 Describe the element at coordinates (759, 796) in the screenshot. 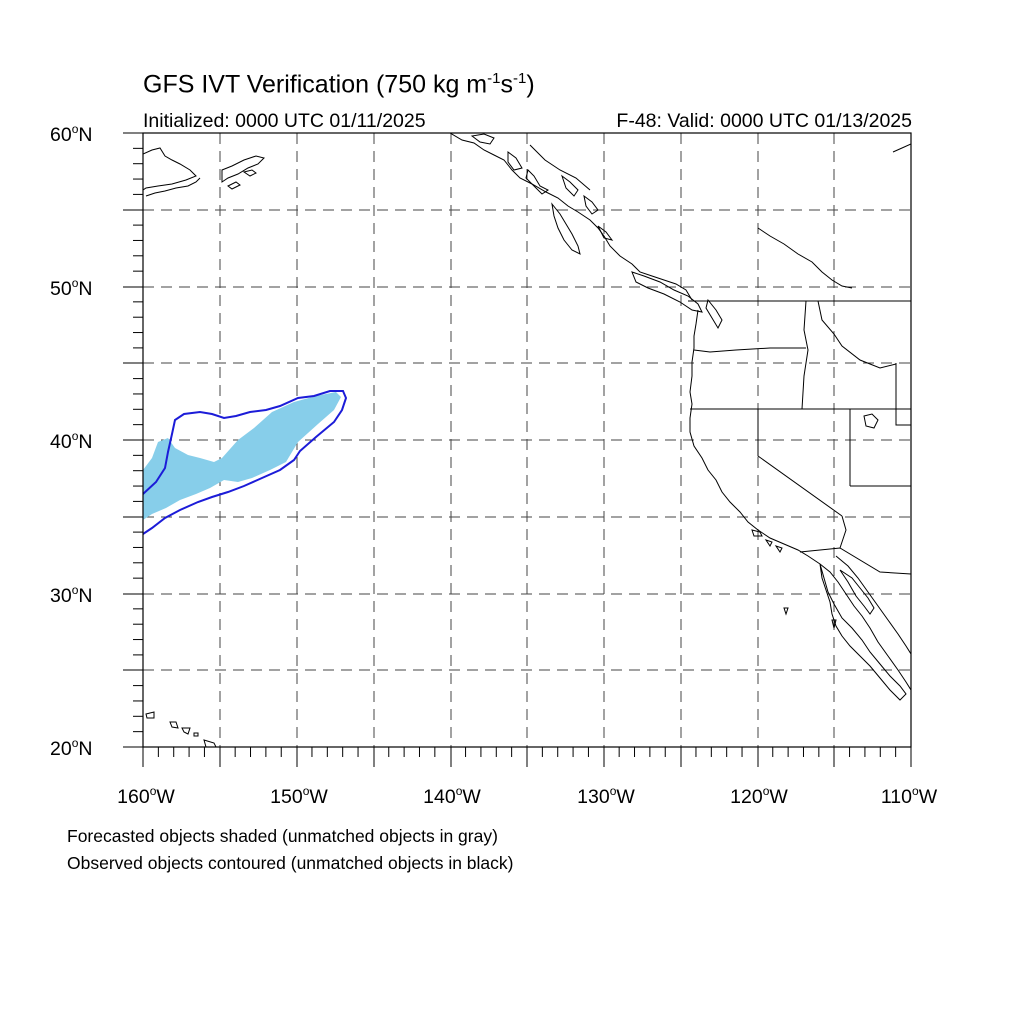

I see `lon-label-120w: 120oW` at that location.